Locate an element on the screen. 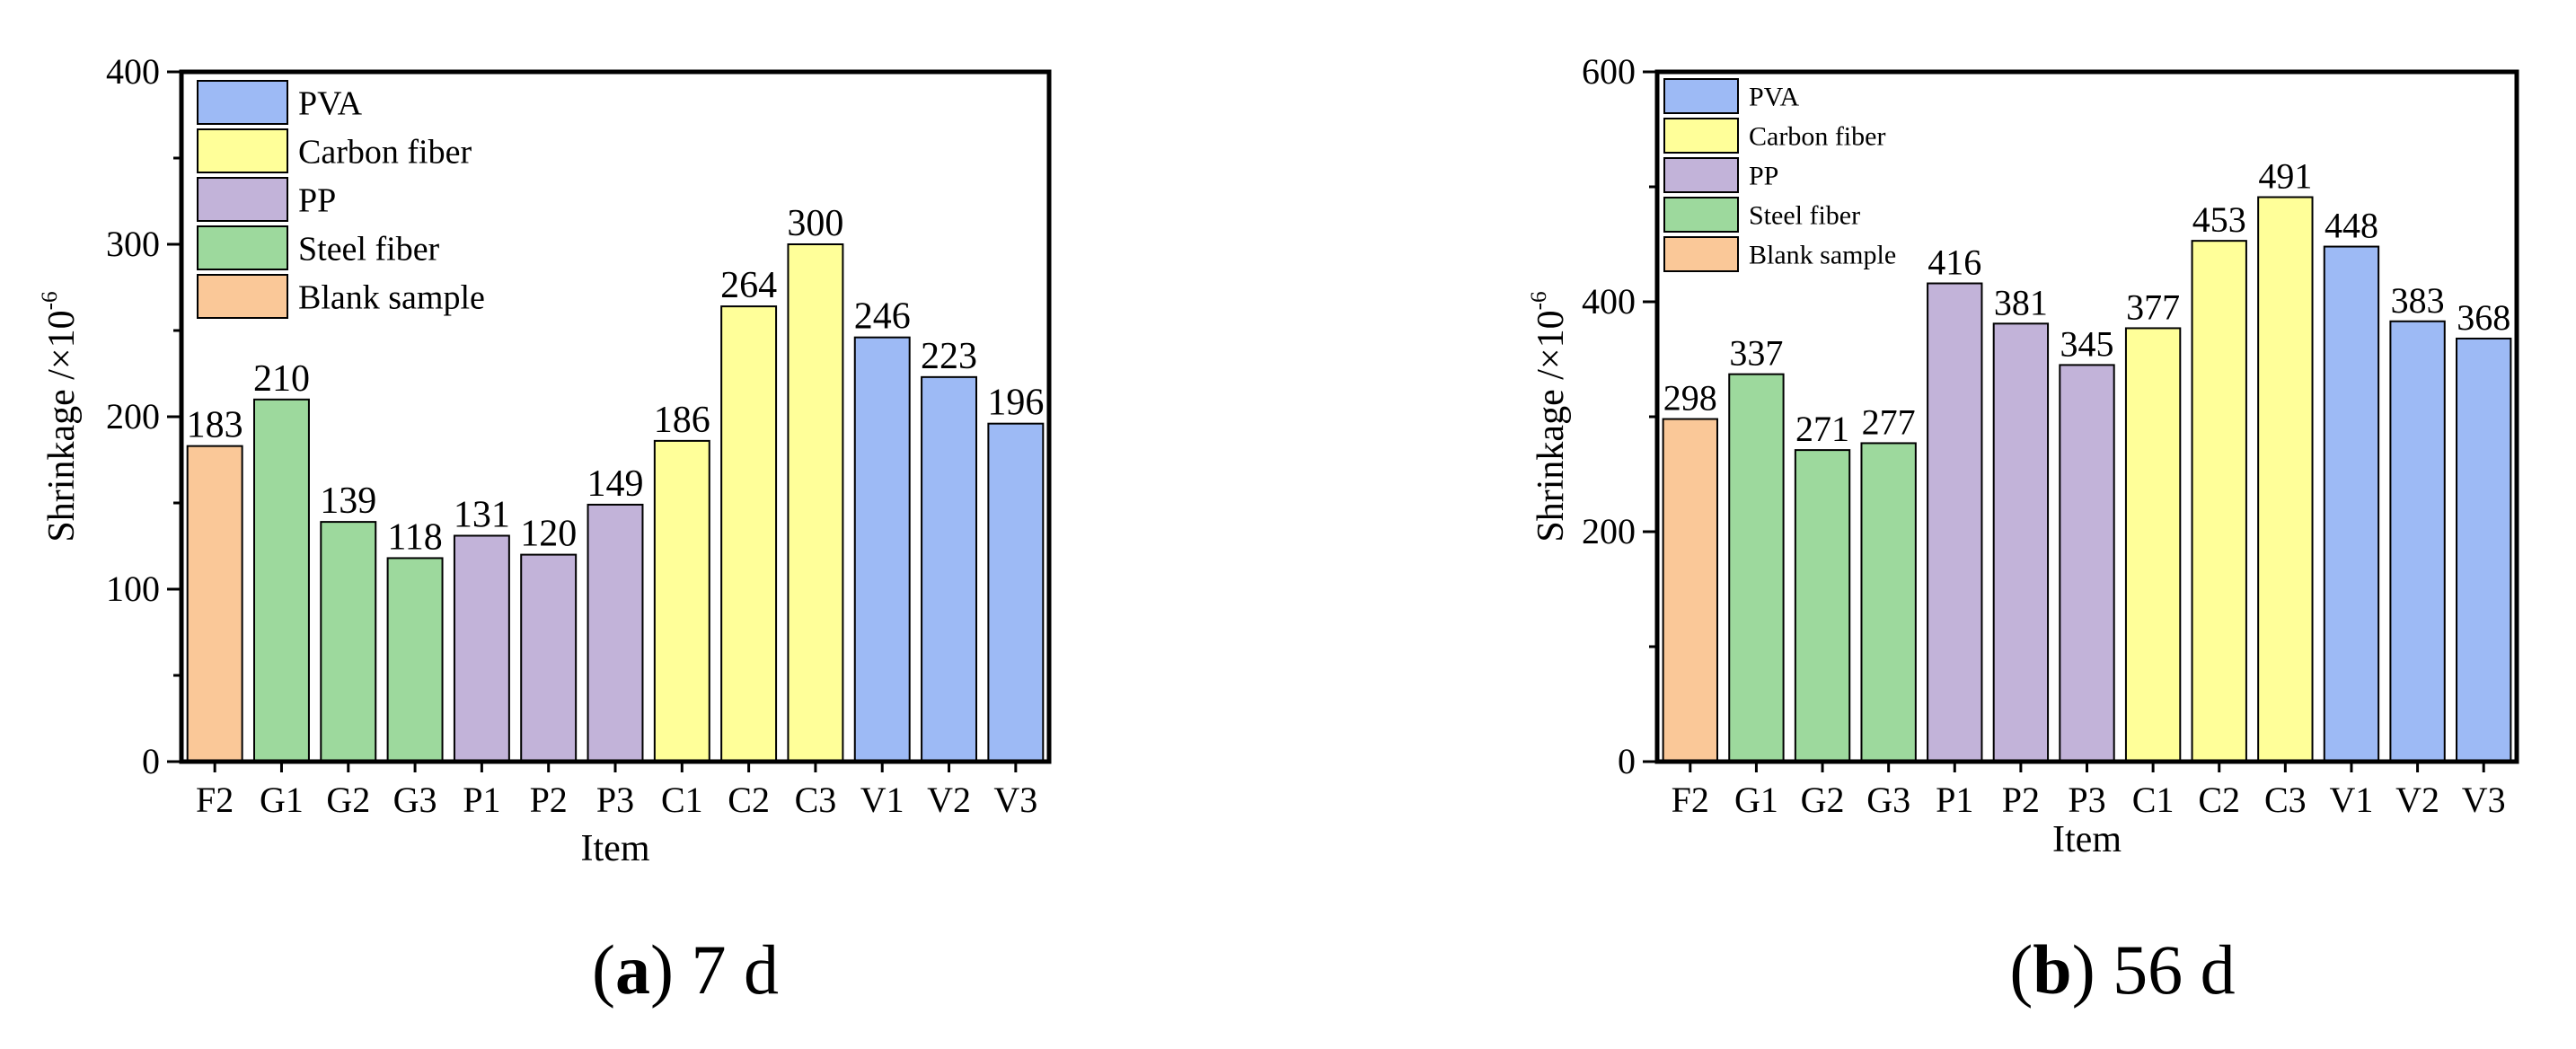  legend-swatch-blank-sample is located at coordinates (242, 296).